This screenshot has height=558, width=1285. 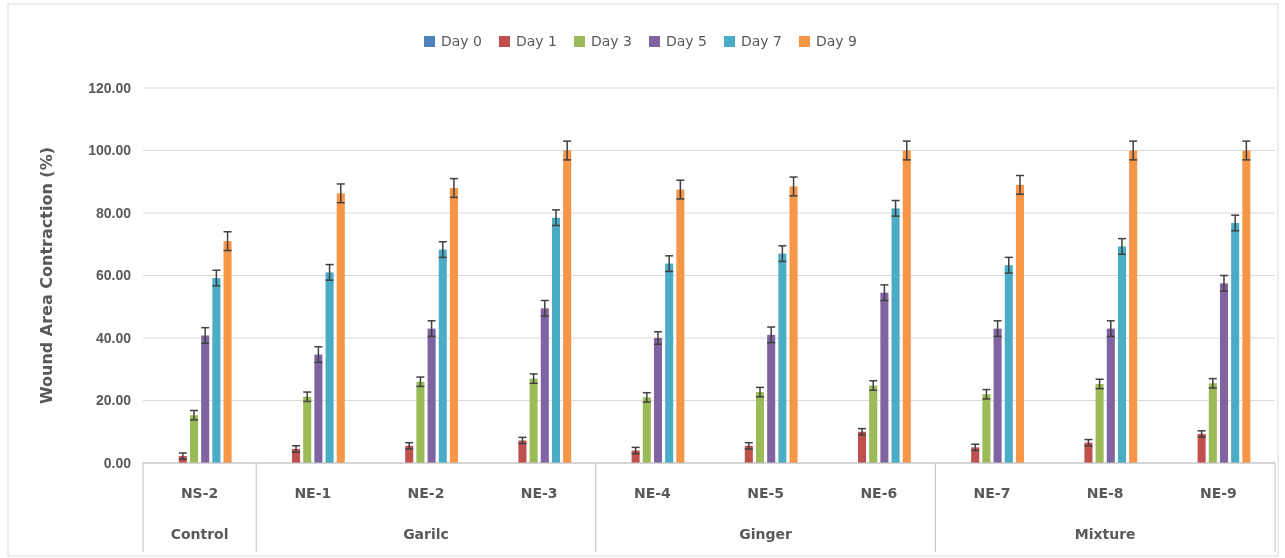 I want to click on x-tick-label: NE-4, so click(x=652, y=493).